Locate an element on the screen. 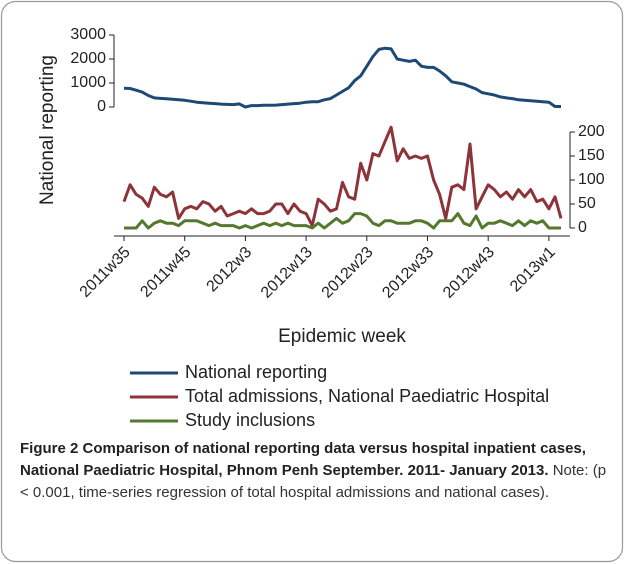 The height and width of the screenshot is (564, 625). y-axis-label: National reporting is located at coordinates (47, 130).